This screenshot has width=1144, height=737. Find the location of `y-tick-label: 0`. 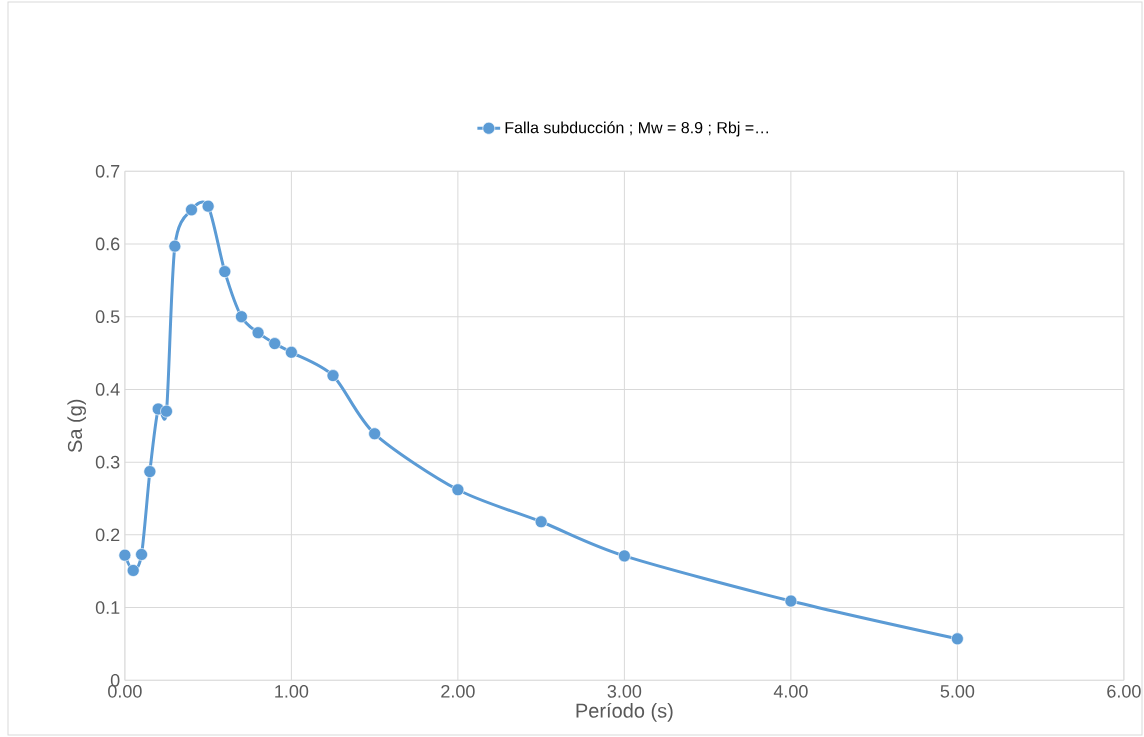

y-tick-label: 0 is located at coordinates (115, 680).